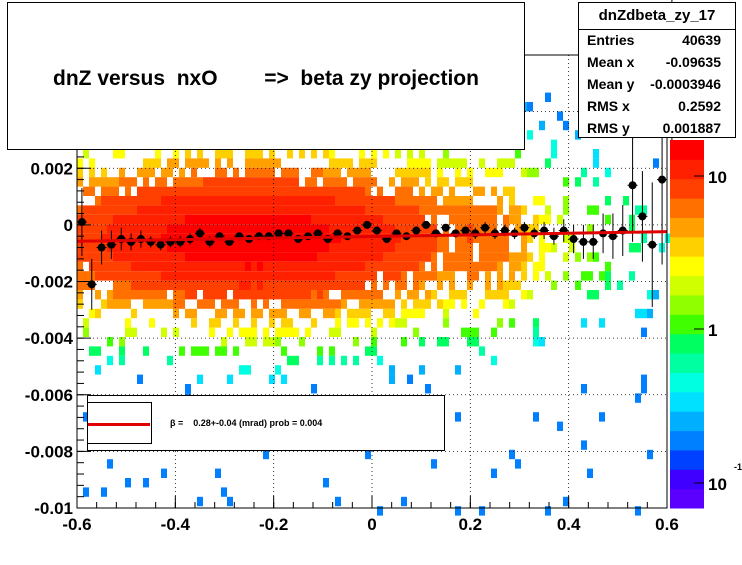 The height and width of the screenshot is (565, 742). Describe the element at coordinates (706, 324) in the screenshot. I see `color-bar: 10 1 10 -1` at that location.